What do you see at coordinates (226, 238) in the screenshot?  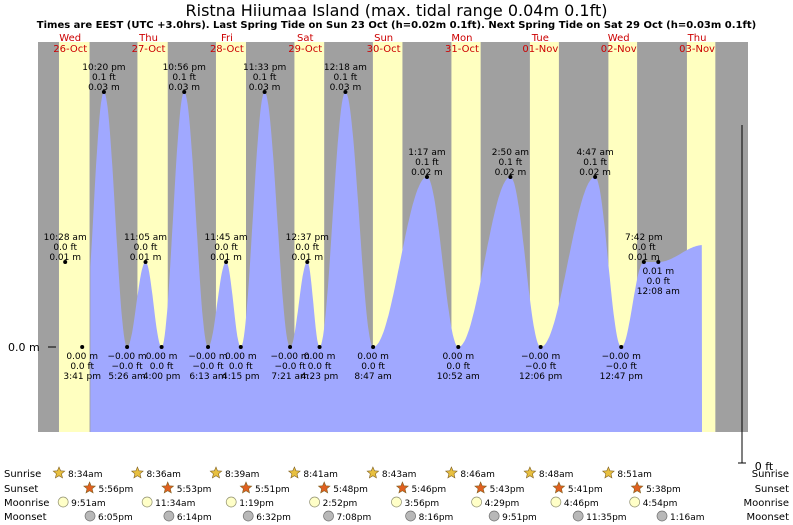 I see `tide-time: 11:45 am` at bounding box center [226, 238].